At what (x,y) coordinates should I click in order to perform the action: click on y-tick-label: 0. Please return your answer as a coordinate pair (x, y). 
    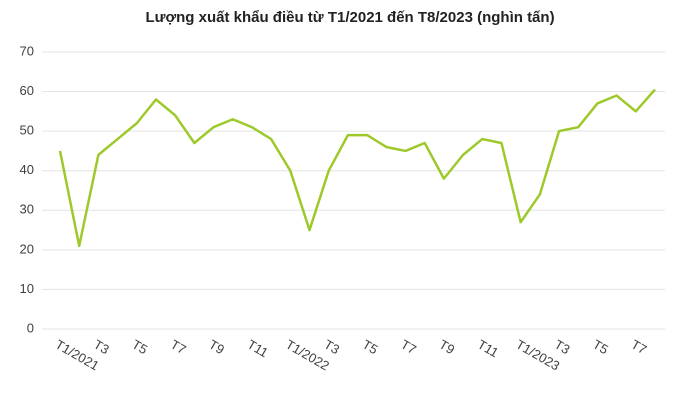
    Looking at the image, I should click on (30, 327).